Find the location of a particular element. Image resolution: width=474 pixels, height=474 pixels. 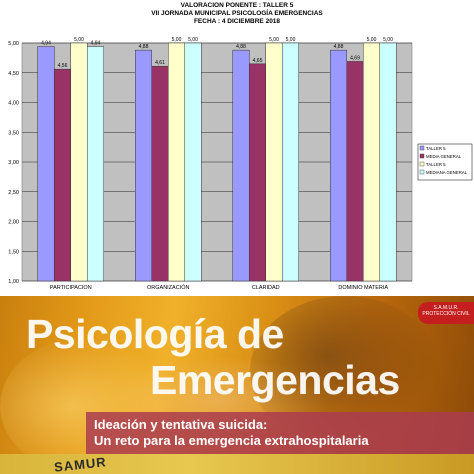

legend-label: MEDIA GENERAL is located at coordinates (444, 156).